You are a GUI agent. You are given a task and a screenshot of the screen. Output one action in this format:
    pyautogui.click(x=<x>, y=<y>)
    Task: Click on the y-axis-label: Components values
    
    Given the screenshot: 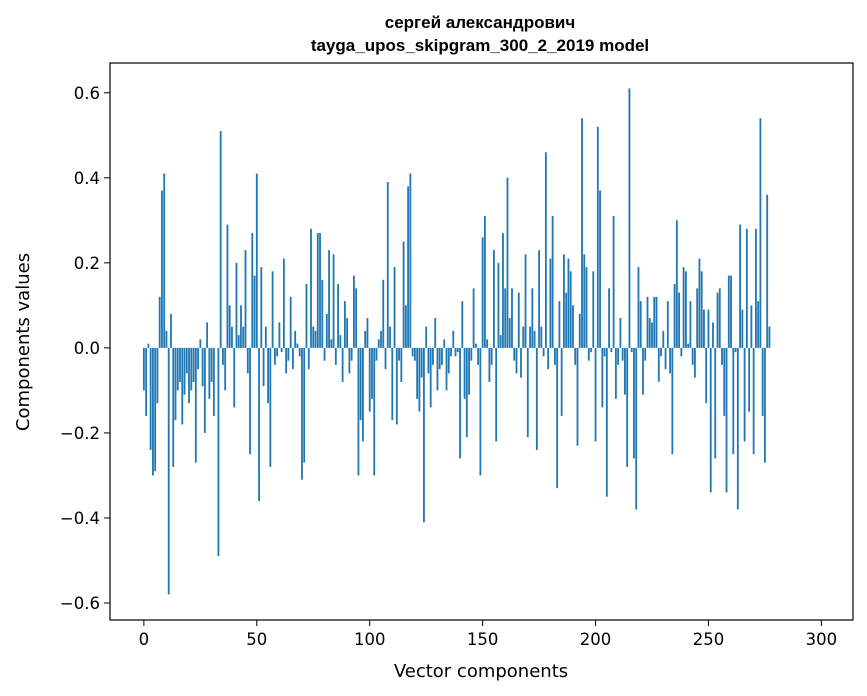 What is the action you would take?
    pyautogui.click(x=23, y=342)
    